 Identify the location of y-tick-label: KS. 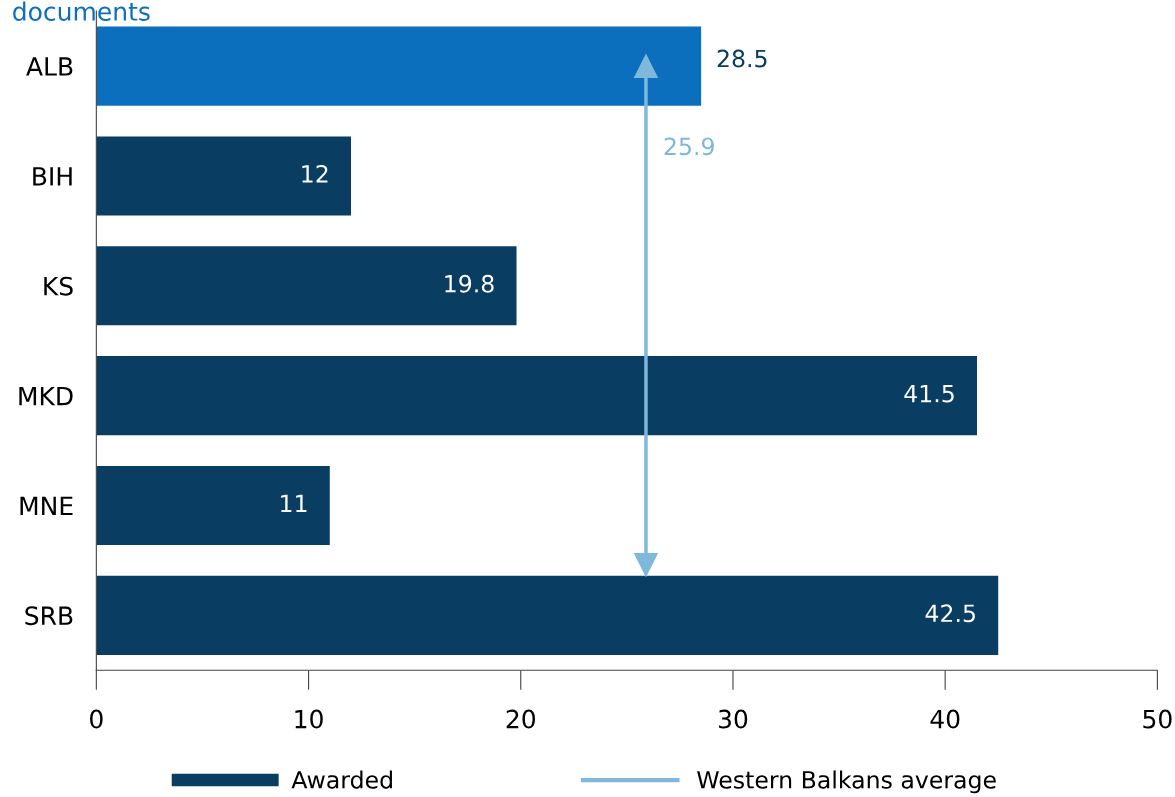
(58, 286).